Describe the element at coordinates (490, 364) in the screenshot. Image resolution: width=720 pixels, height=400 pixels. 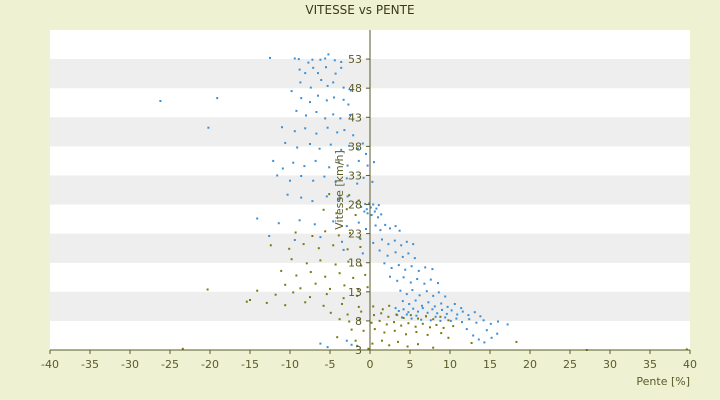
I see `x-tick-label: 15` at that location.